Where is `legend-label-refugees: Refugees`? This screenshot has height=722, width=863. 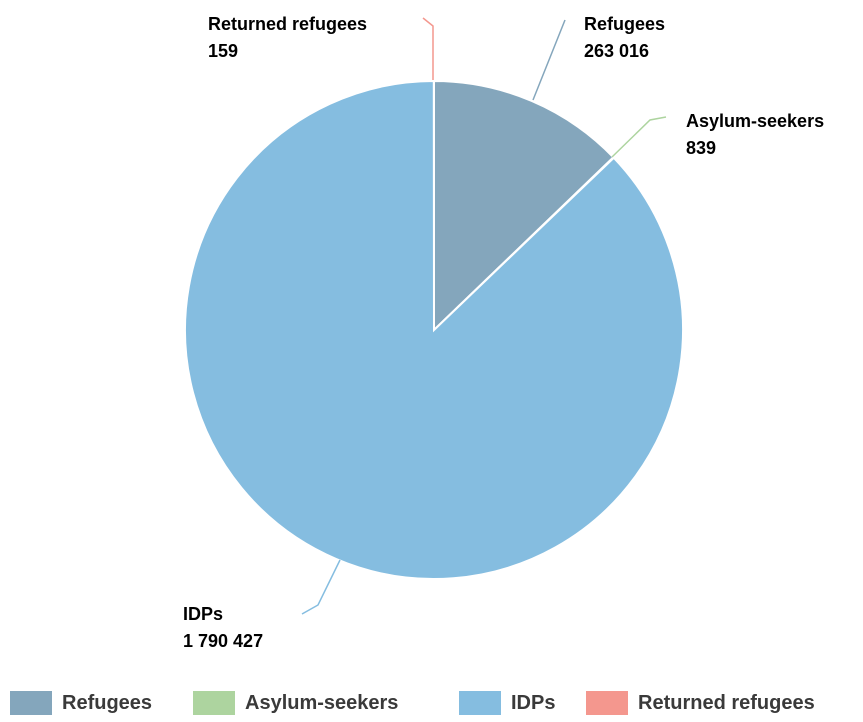
legend-label-refugees: Refugees is located at coordinates (107, 702).